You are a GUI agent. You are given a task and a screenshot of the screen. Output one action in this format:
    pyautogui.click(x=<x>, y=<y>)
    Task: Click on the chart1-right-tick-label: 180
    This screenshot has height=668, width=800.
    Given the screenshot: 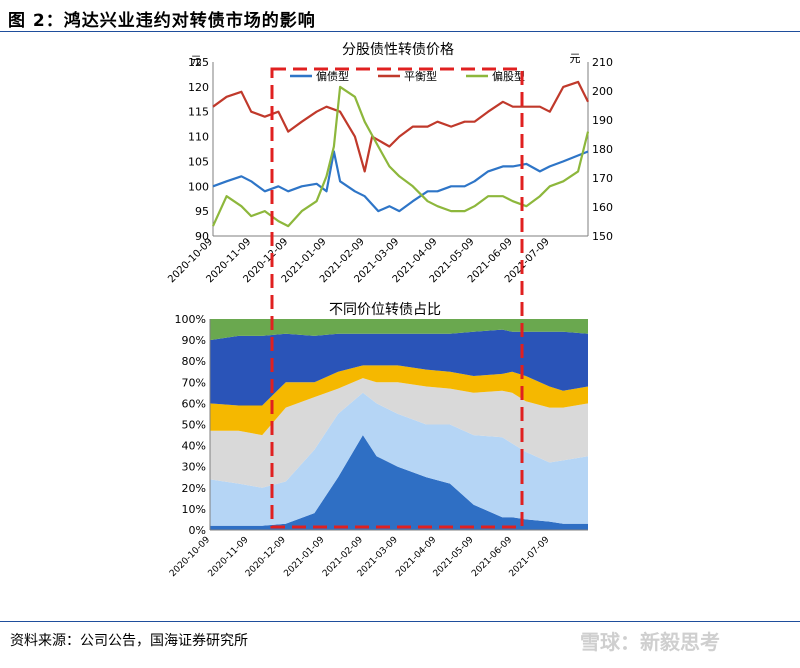 What is the action you would take?
    pyautogui.click(x=602, y=149)
    